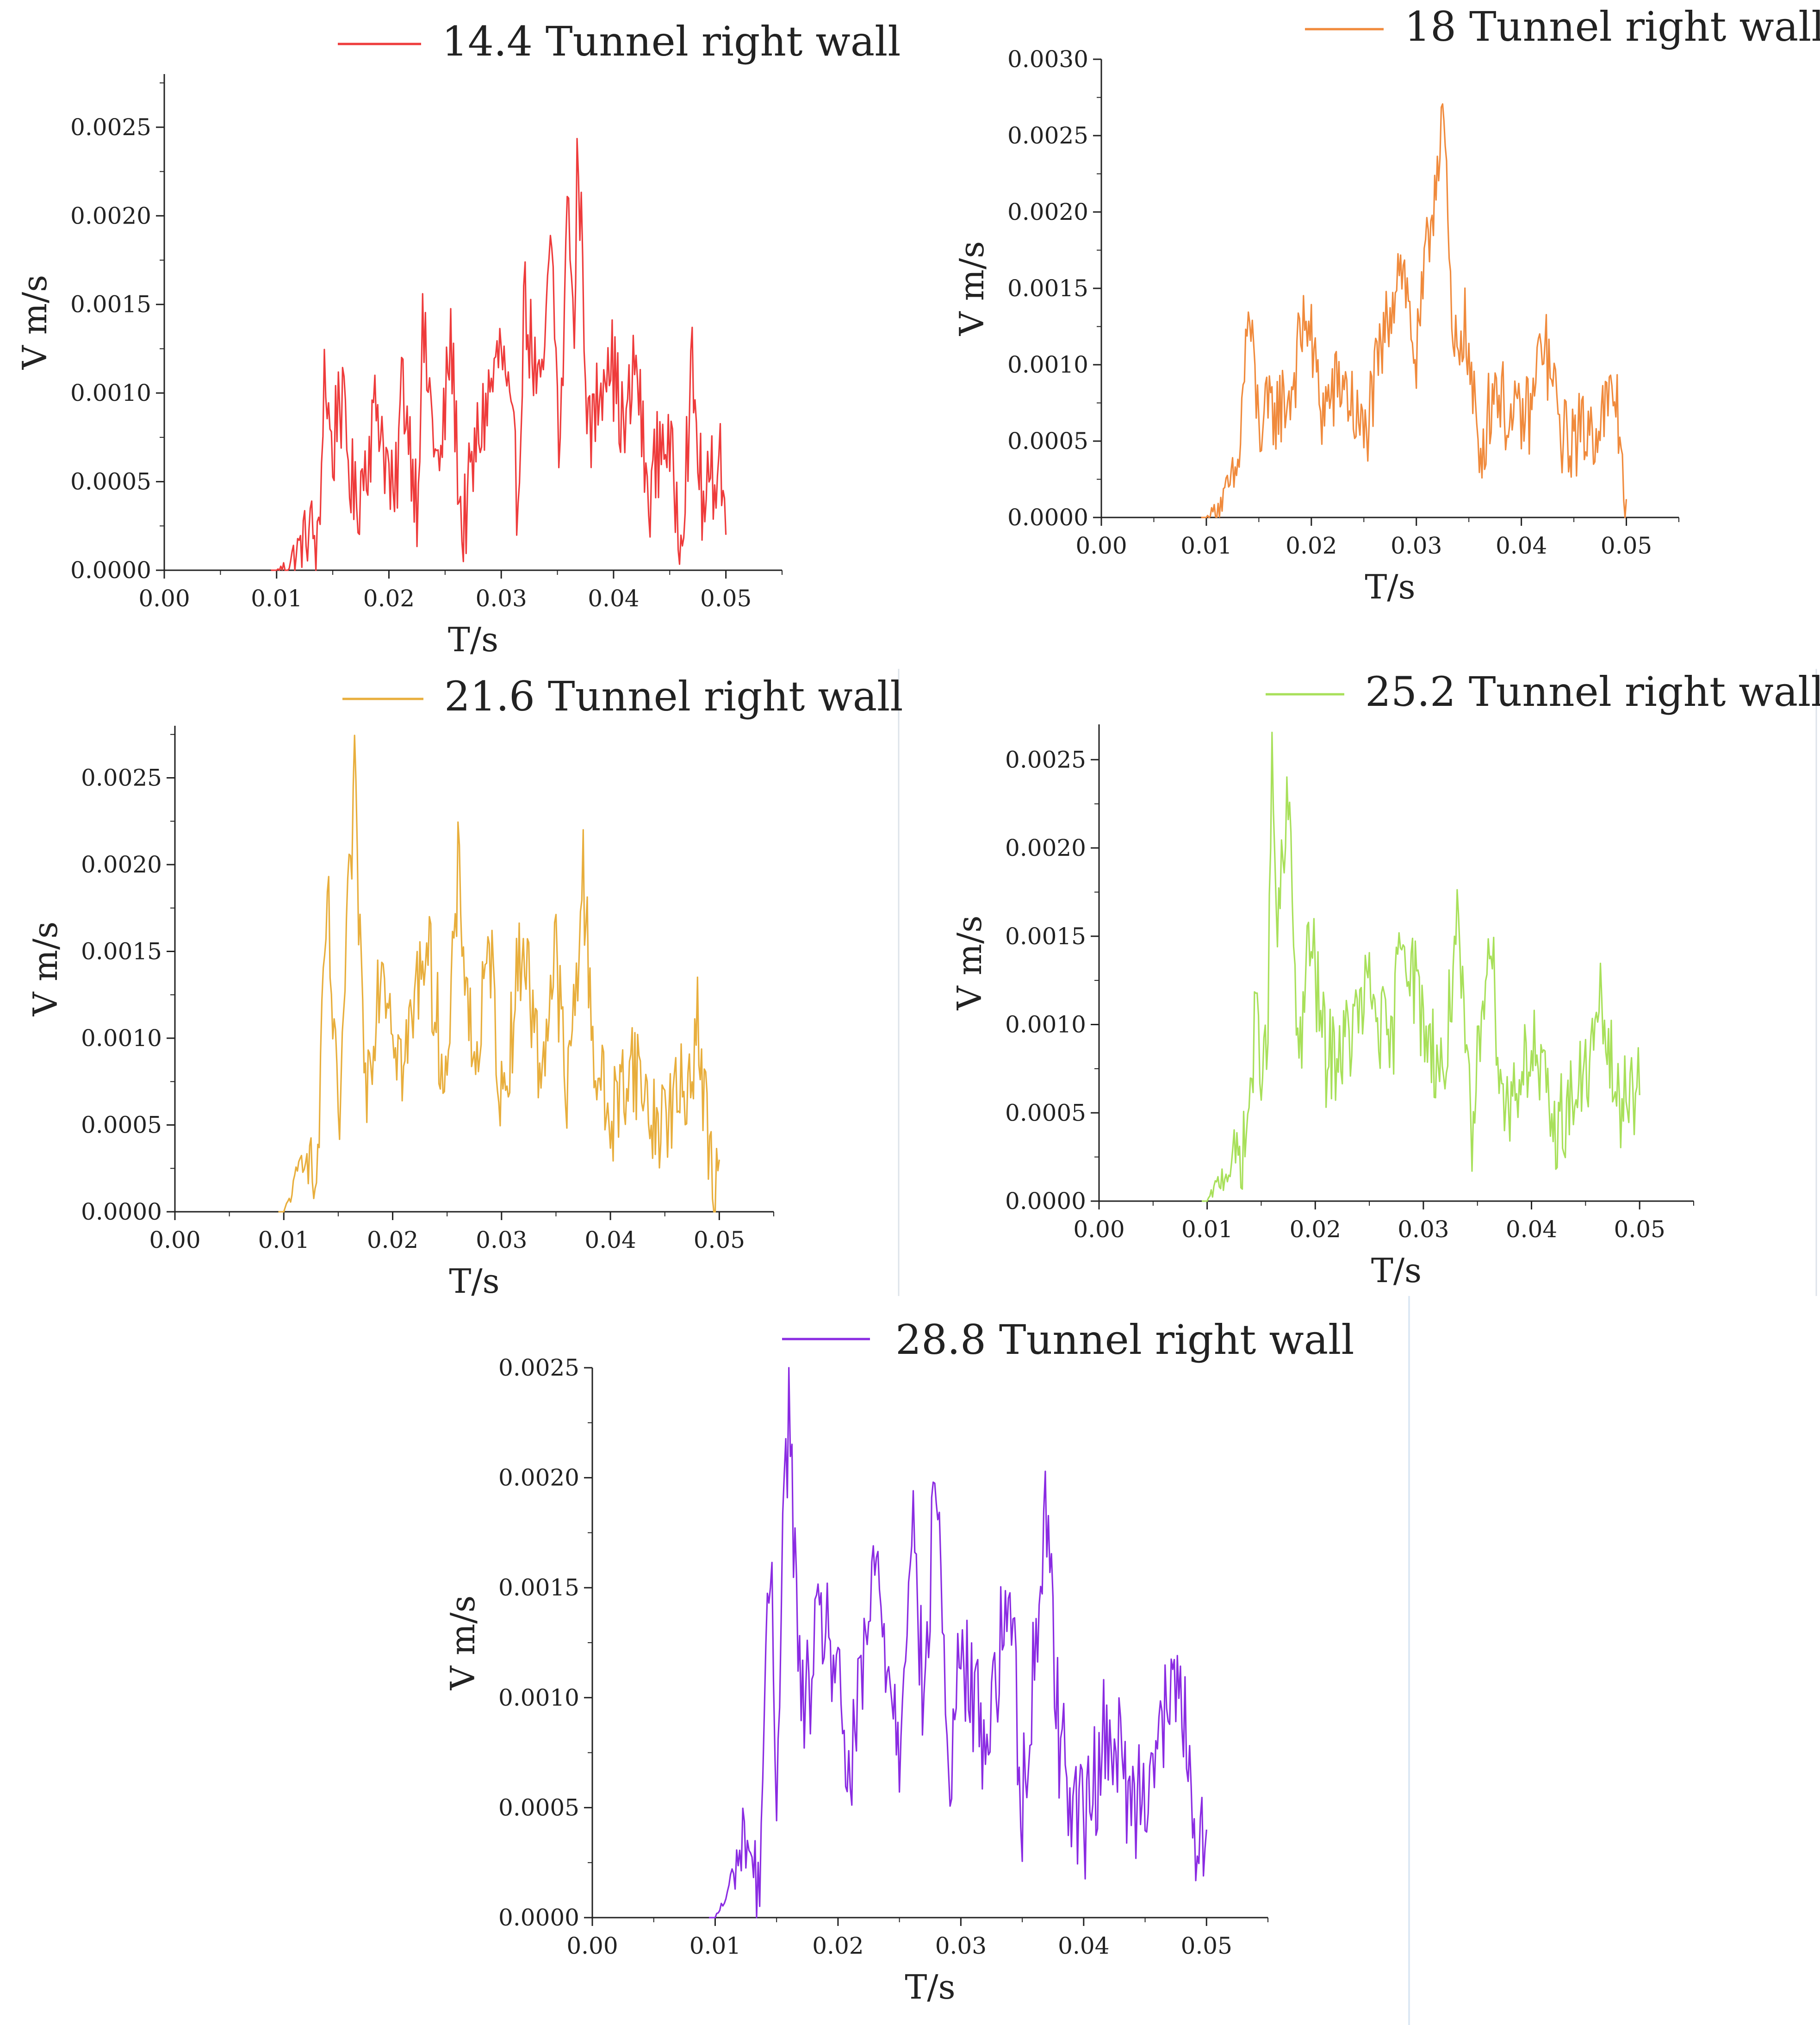 The width and height of the screenshot is (1820, 2025). Describe the element at coordinates (1124, 1340) in the screenshot. I see `legend-label-5: 28.8 Tunnel right wall` at that location.